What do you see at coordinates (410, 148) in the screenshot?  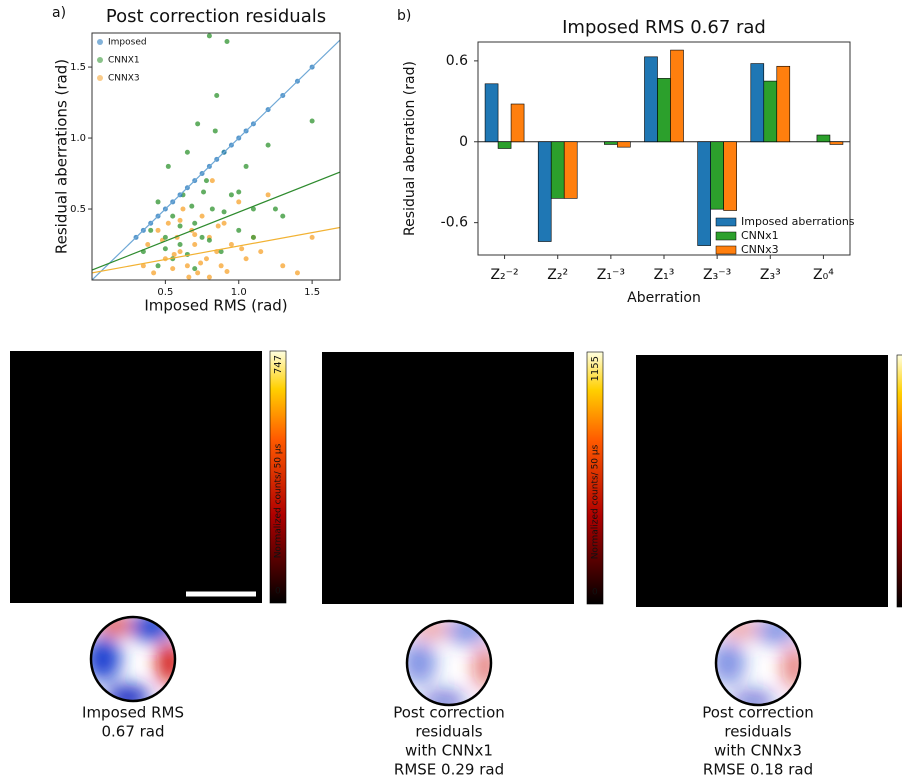 I see `y-axis-label: Residual aberration (rad)` at bounding box center [410, 148].